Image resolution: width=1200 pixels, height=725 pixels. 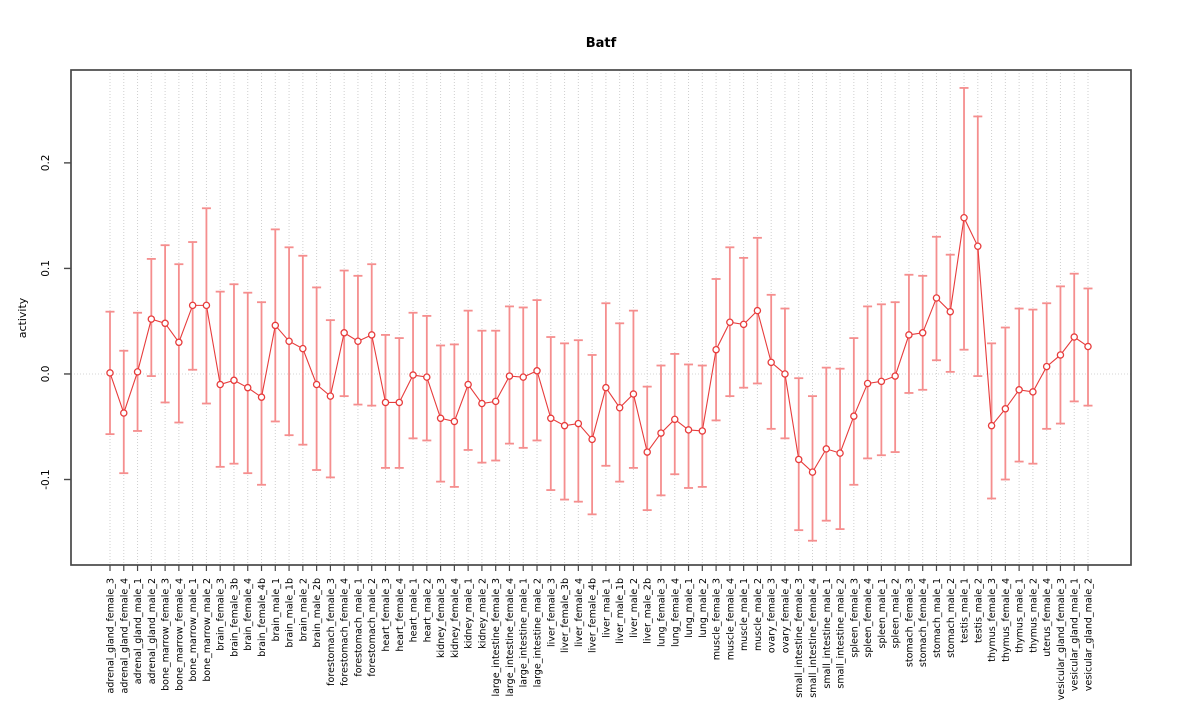 What do you see at coordinates (510, 637) in the screenshot?
I see `x-tick-label: large_intestine_female_4` at bounding box center [510, 637].